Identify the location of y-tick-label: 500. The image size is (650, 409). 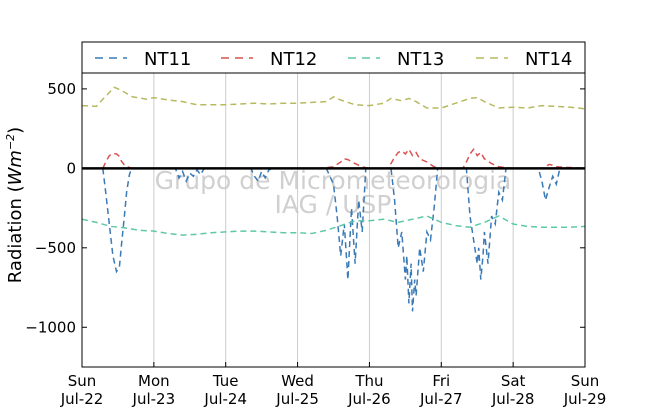
(61, 89).